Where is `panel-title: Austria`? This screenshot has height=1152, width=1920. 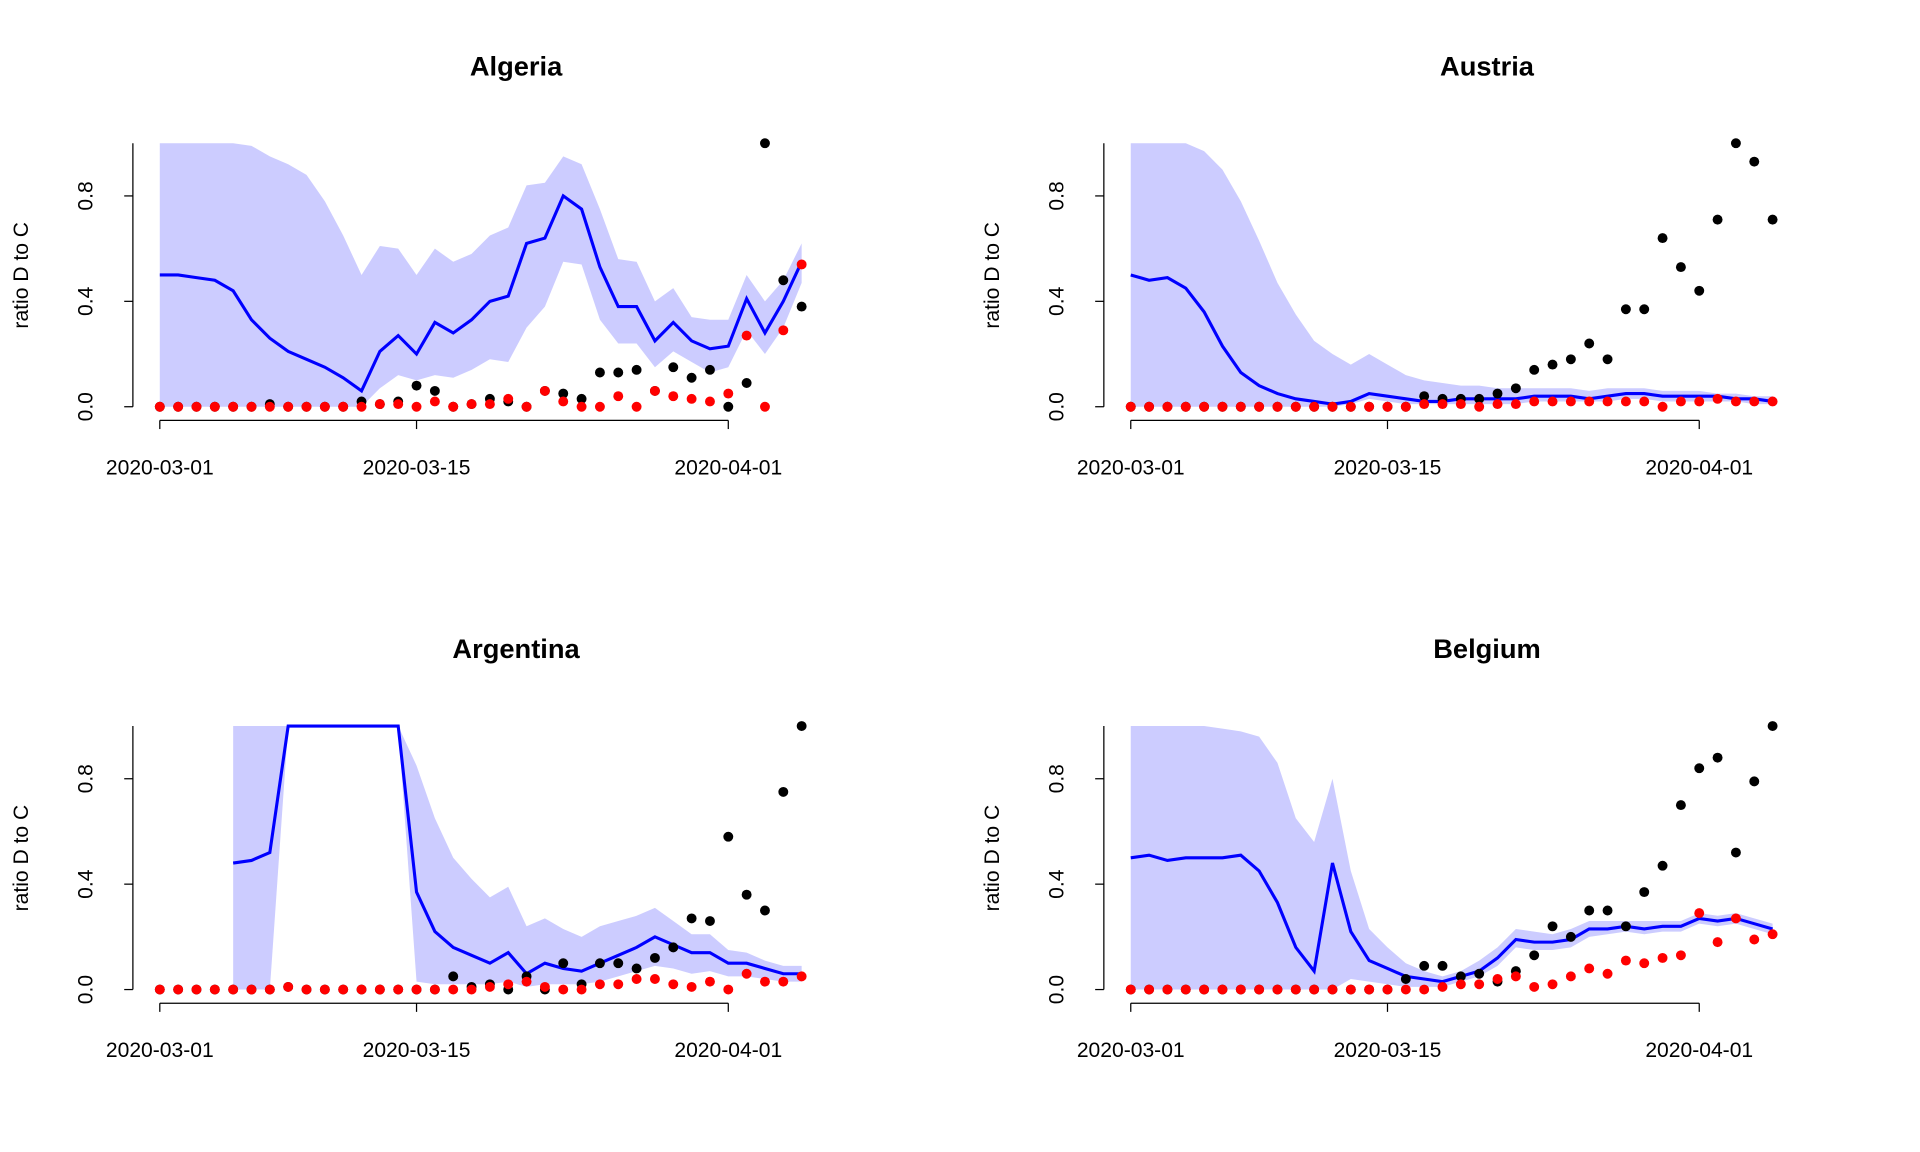
panel-title: Austria is located at coordinates (1487, 65).